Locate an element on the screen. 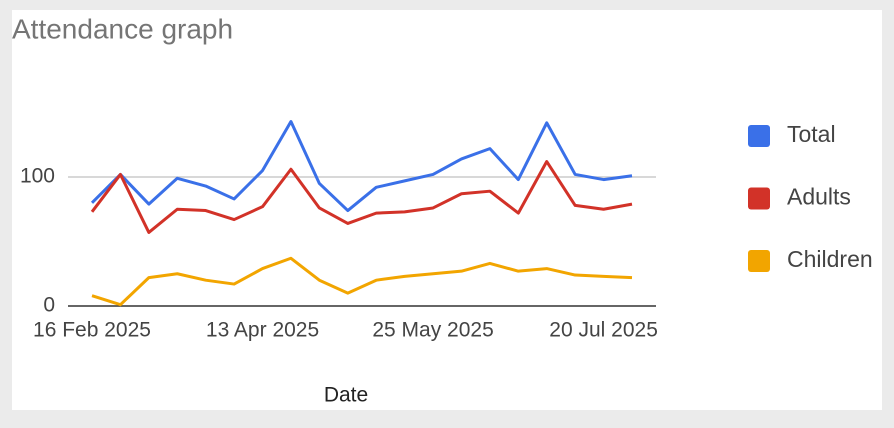 This screenshot has width=894, height=428. legend-label: Children is located at coordinates (830, 259).